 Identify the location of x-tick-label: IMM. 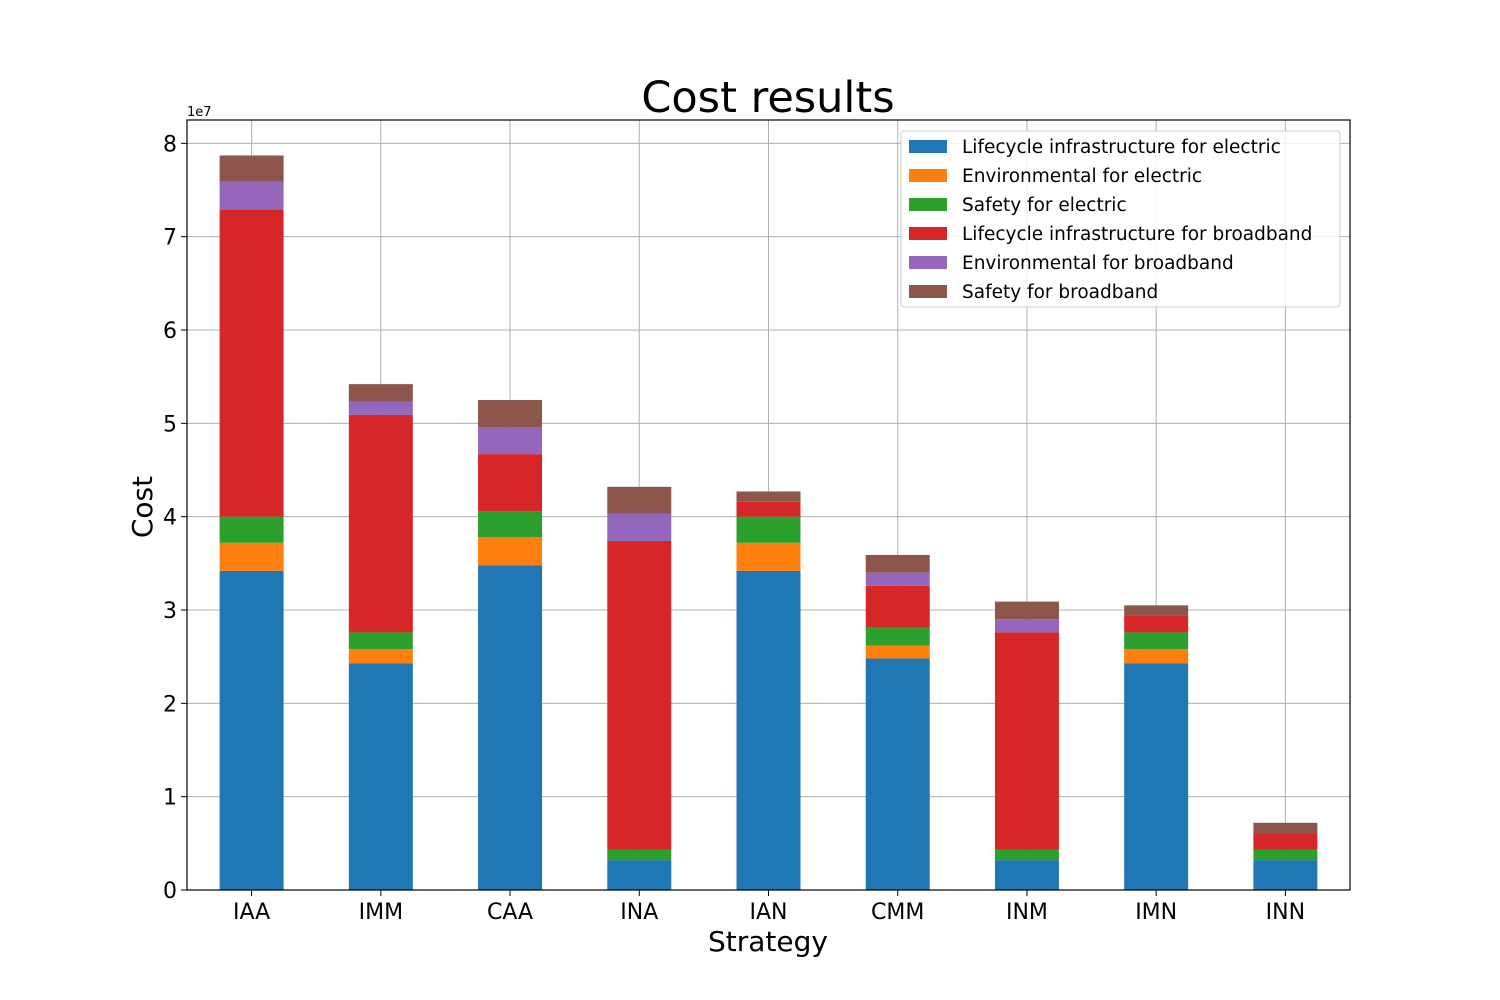
(381, 912).